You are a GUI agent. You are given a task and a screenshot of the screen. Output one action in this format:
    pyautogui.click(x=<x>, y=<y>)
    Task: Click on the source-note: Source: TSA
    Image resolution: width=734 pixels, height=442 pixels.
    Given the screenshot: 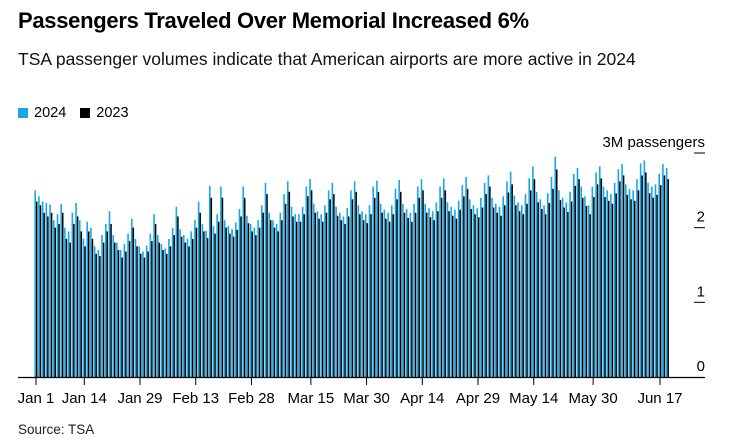 What is the action you would take?
    pyautogui.click(x=56, y=429)
    